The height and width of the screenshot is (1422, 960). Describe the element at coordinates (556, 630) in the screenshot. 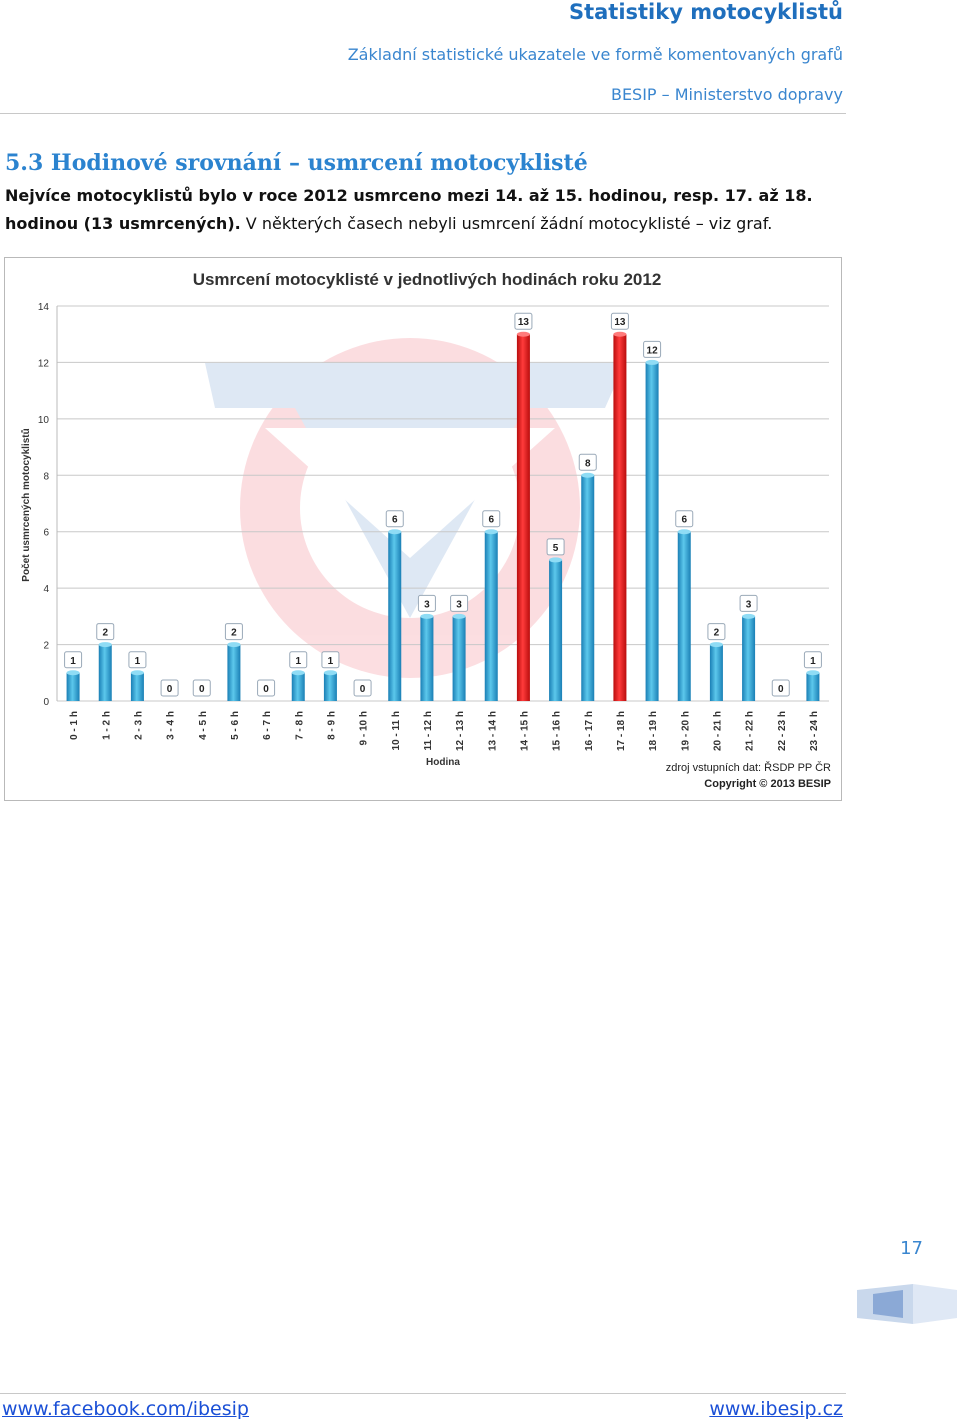

I see `bar-15-16h` at that location.